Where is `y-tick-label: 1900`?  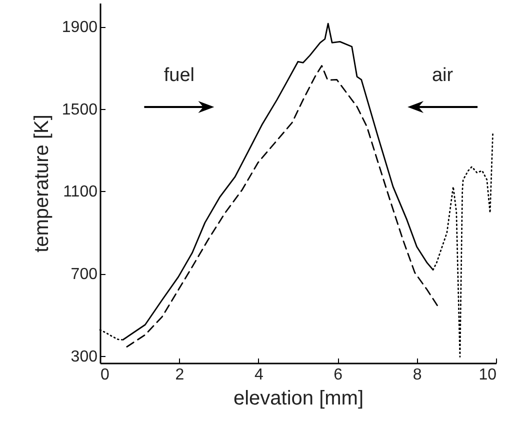
y-tick-label: 1900 is located at coordinates (80, 27).